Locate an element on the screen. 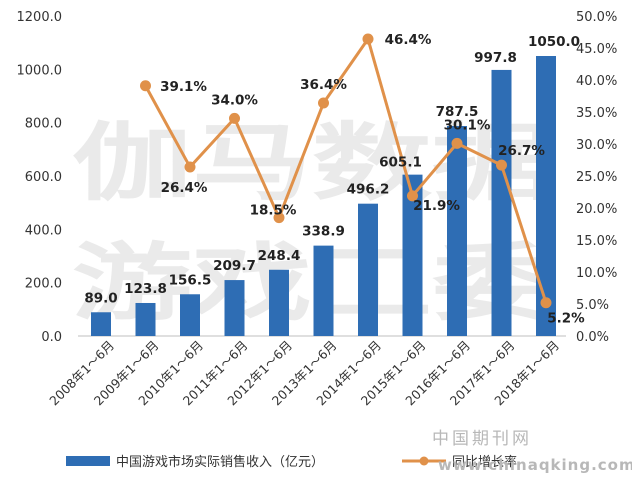 The width and height of the screenshot is (632, 480). y-left-tick-label: 1000.0 is located at coordinates (40, 70).